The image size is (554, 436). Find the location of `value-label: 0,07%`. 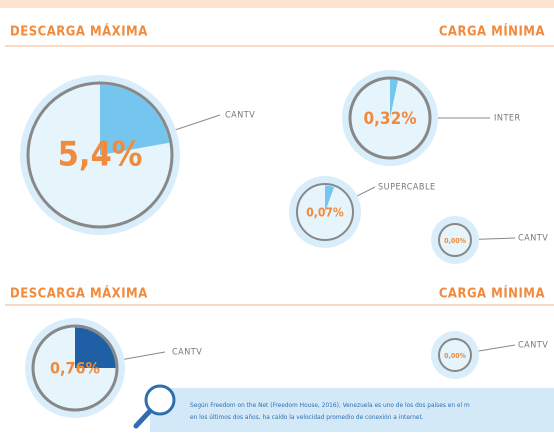

value-label: 0,07% is located at coordinates (325, 213).